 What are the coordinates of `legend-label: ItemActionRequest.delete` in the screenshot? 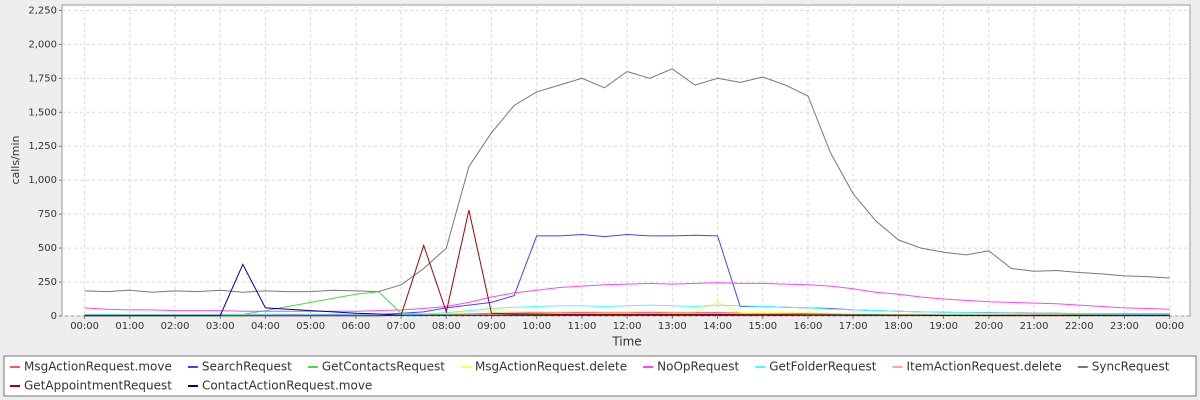 It's located at (983, 367).